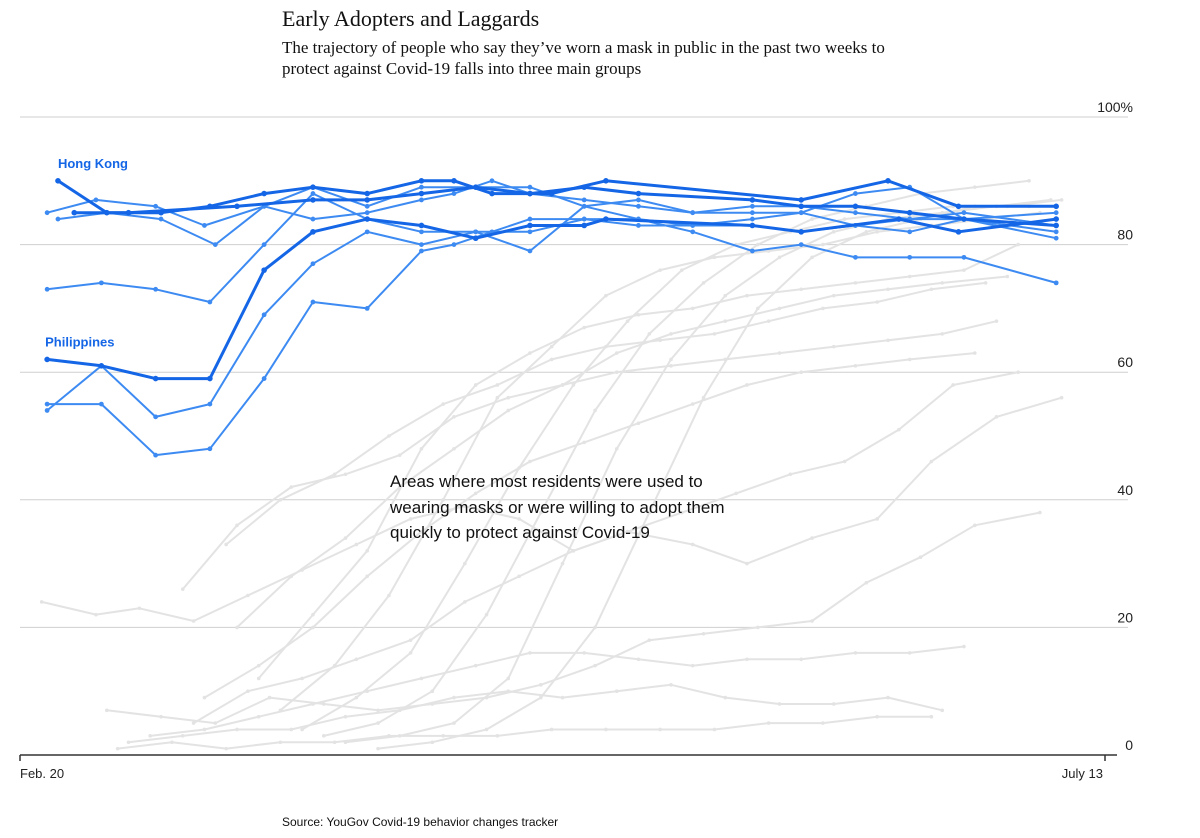 Image resolution: width=1200 pixels, height=838 pixels. Describe the element at coordinates (93, 163) in the screenshot. I see `series-label-hong-kong: Hong Kong` at that location.